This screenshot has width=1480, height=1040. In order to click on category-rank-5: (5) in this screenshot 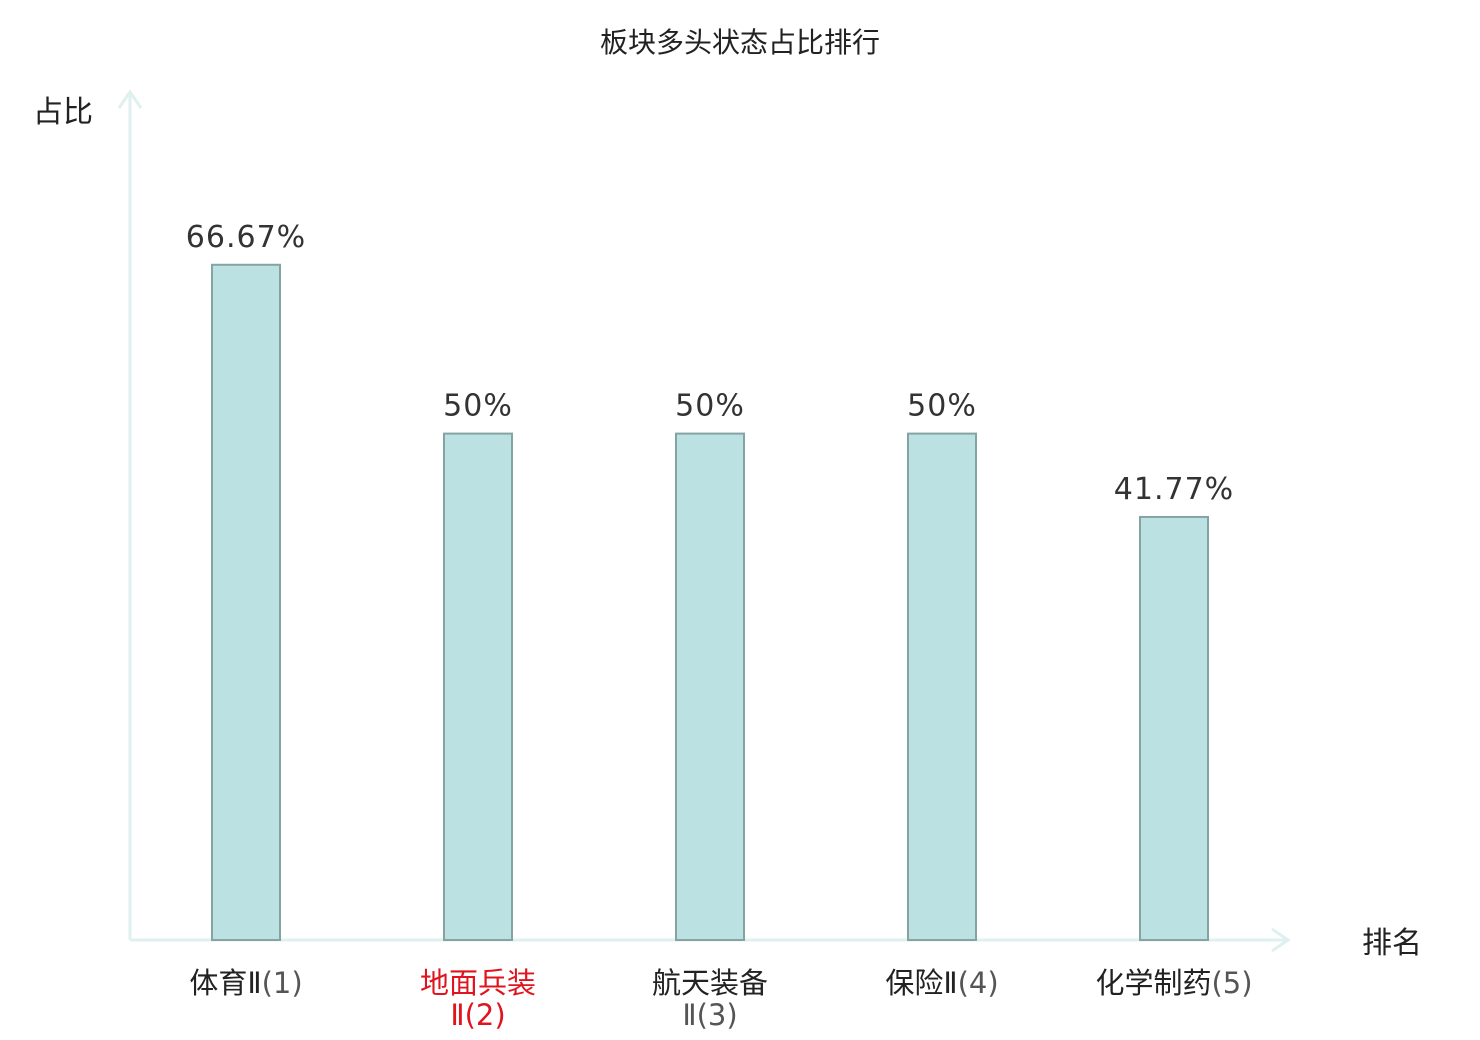, I will do `click(1231, 983)`.